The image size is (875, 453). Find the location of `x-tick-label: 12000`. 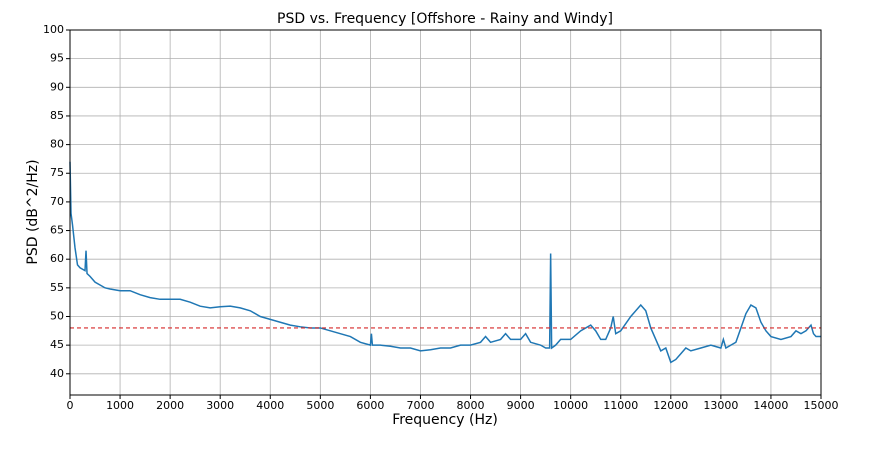

x-tick-label: 12000 is located at coordinates (670, 405).